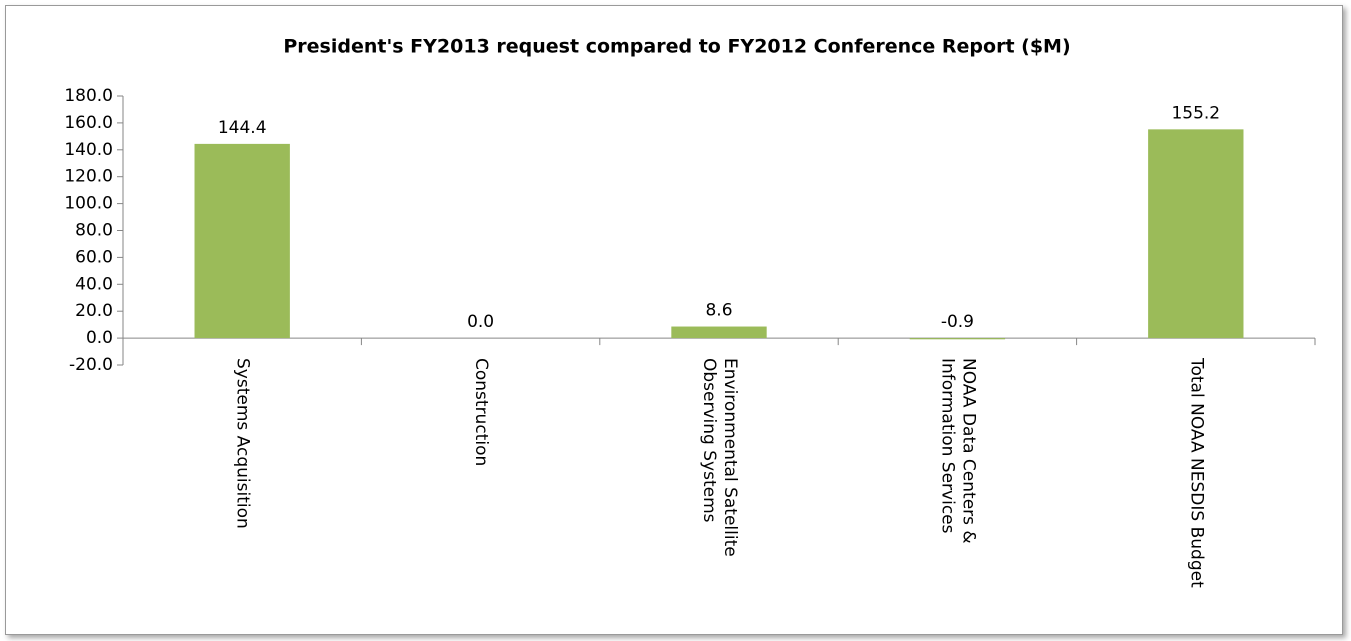 This screenshot has height=641, width=1351. I want to click on y-tick-label: 20.0, so click(94, 311).